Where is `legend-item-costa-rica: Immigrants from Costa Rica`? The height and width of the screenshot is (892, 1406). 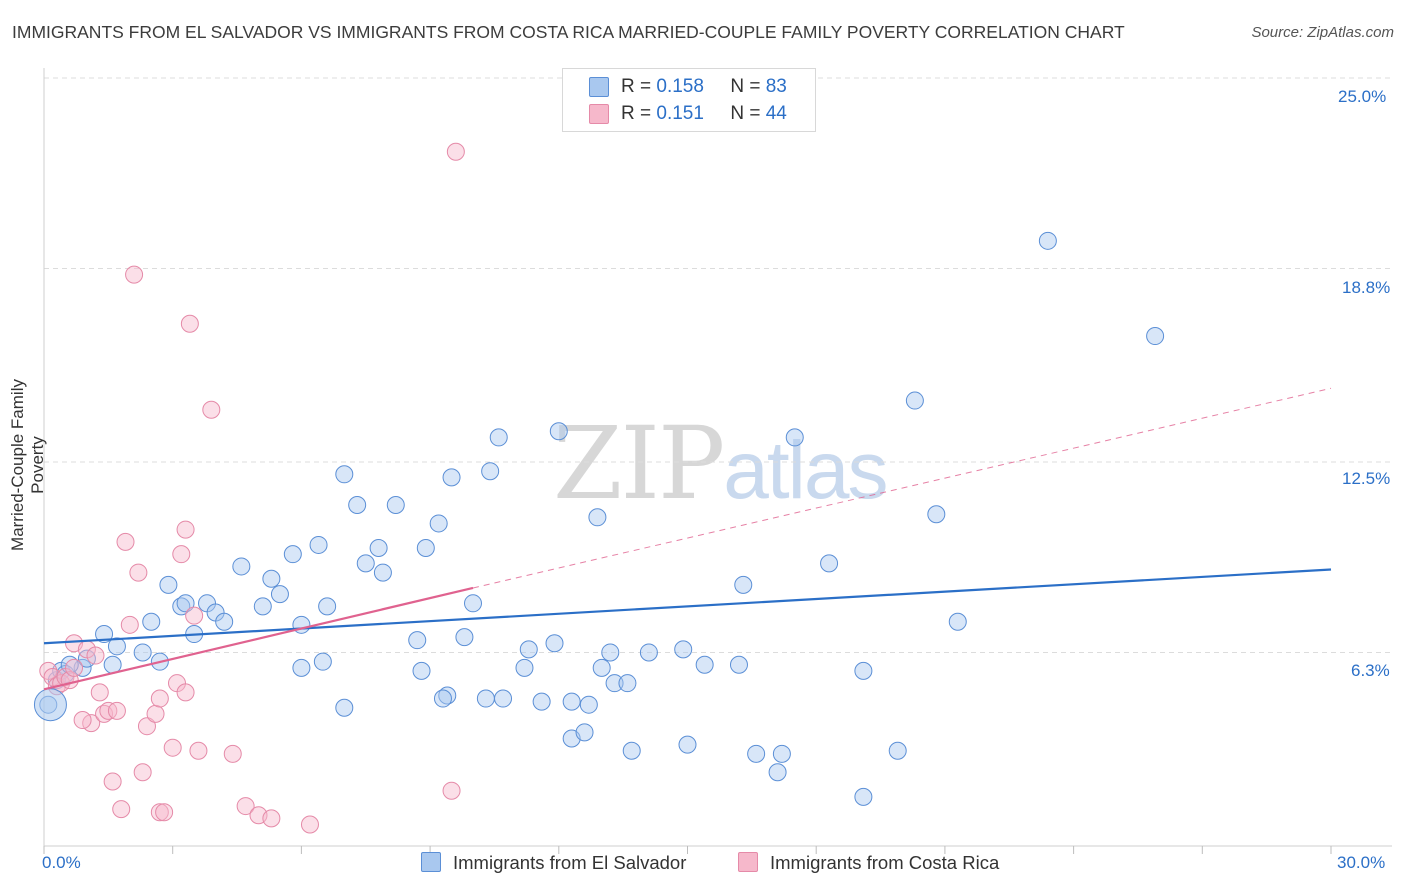 legend-item-costa-rica: Immigrants from Costa Rica is located at coordinates (868, 863).